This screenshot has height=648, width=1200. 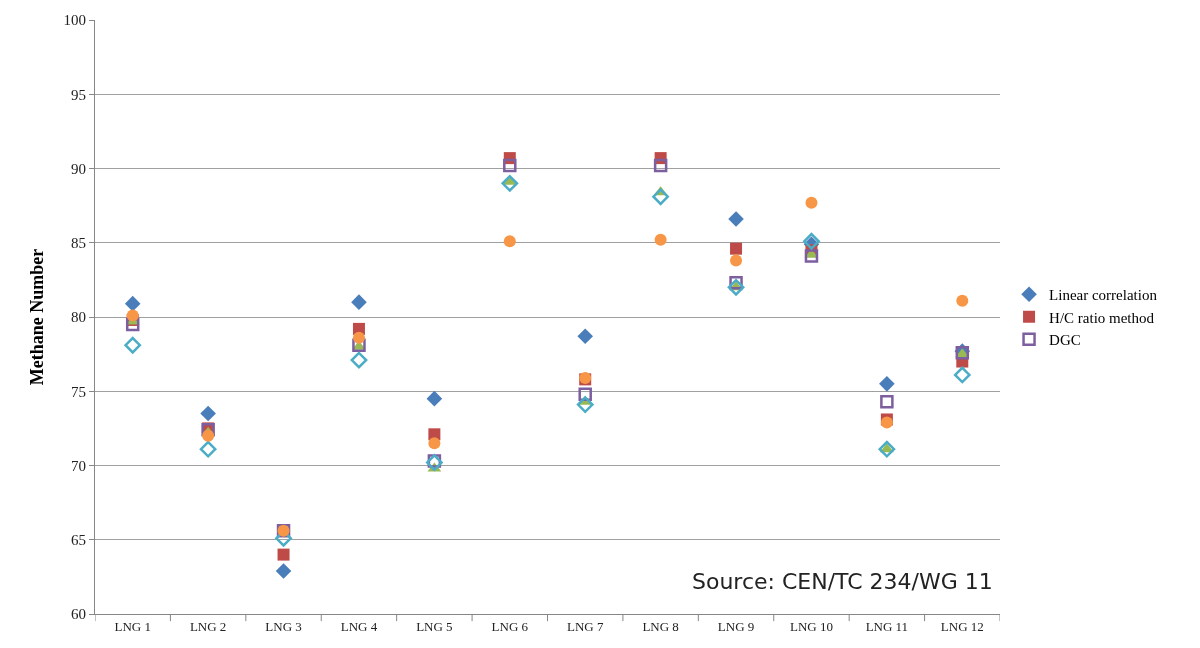 I want to click on x-tick-label: LNG 6, so click(x=510, y=626).